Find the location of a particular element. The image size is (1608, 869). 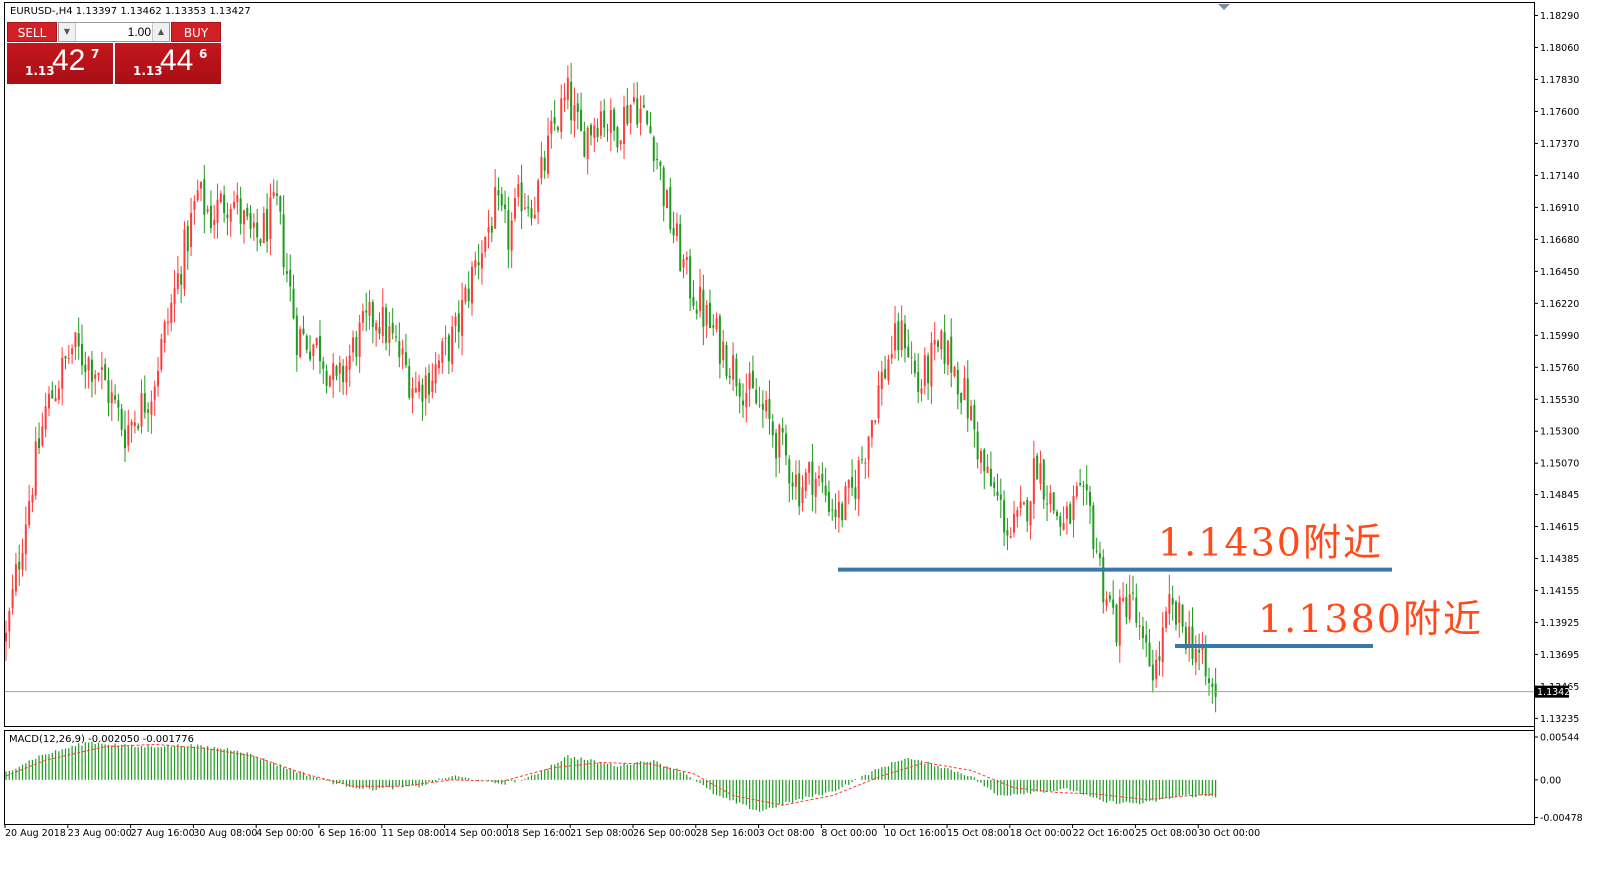

sell-price-pip: 7 is located at coordinates (95, 54).